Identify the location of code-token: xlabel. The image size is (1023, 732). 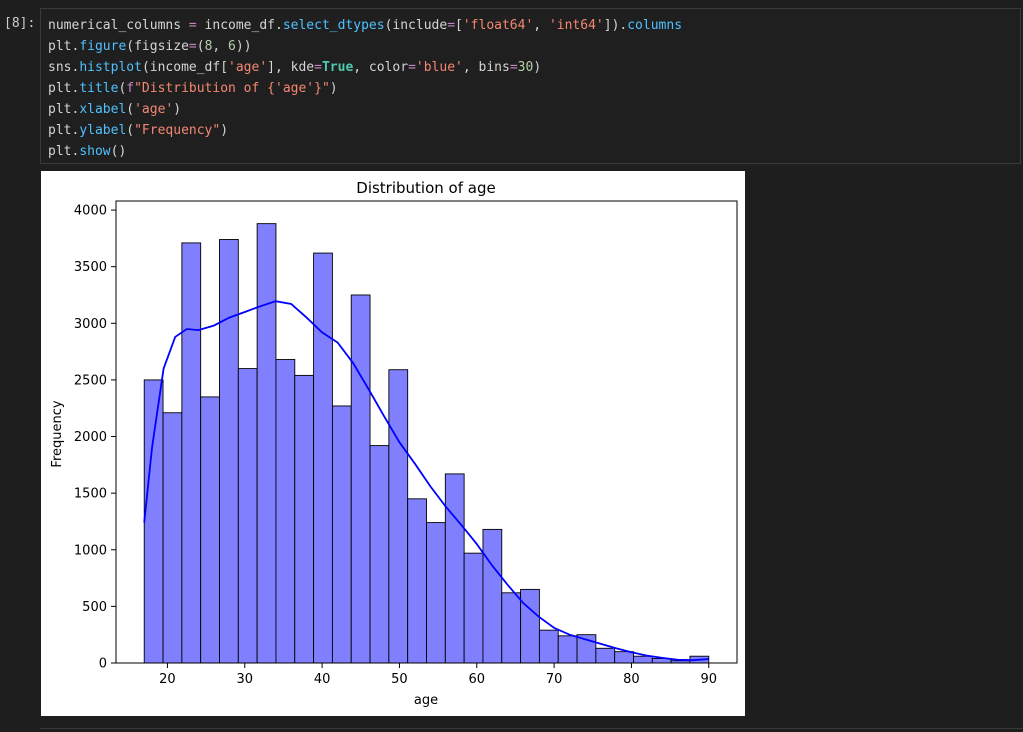
(103, 109).